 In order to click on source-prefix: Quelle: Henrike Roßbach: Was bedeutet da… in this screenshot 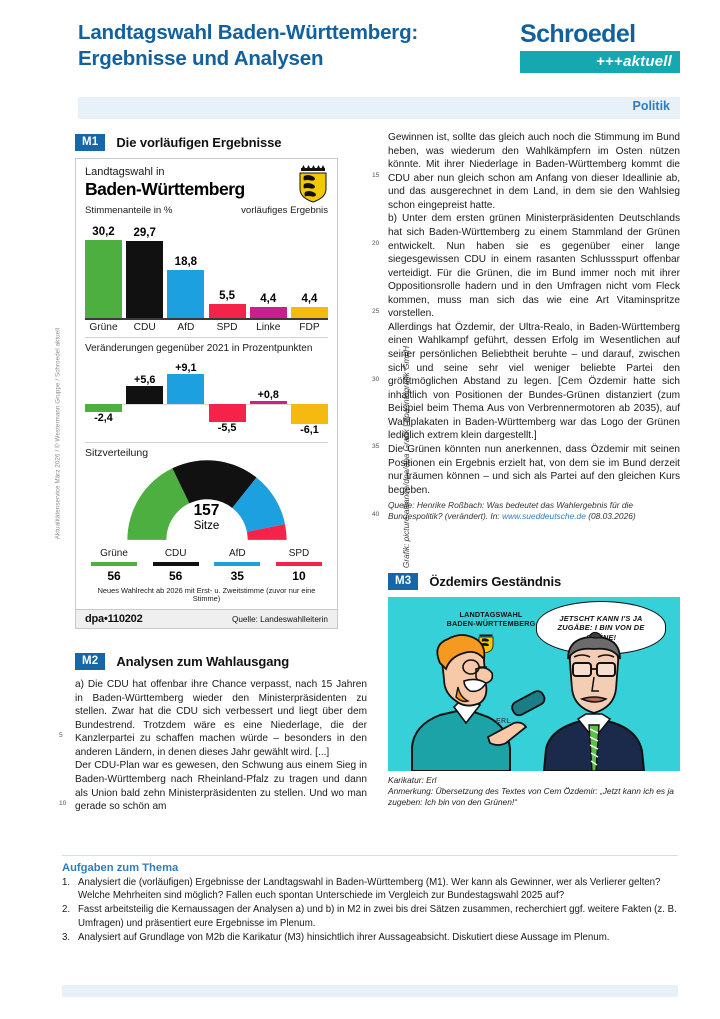, I will do `click(511, 511)`.